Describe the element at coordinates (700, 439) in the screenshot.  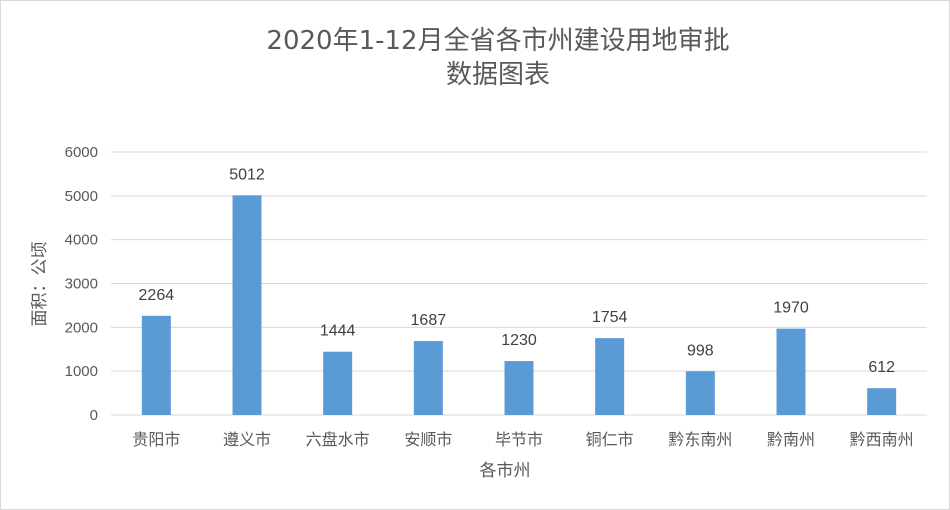
I see `x-category-label: 黔东南州` at that location.